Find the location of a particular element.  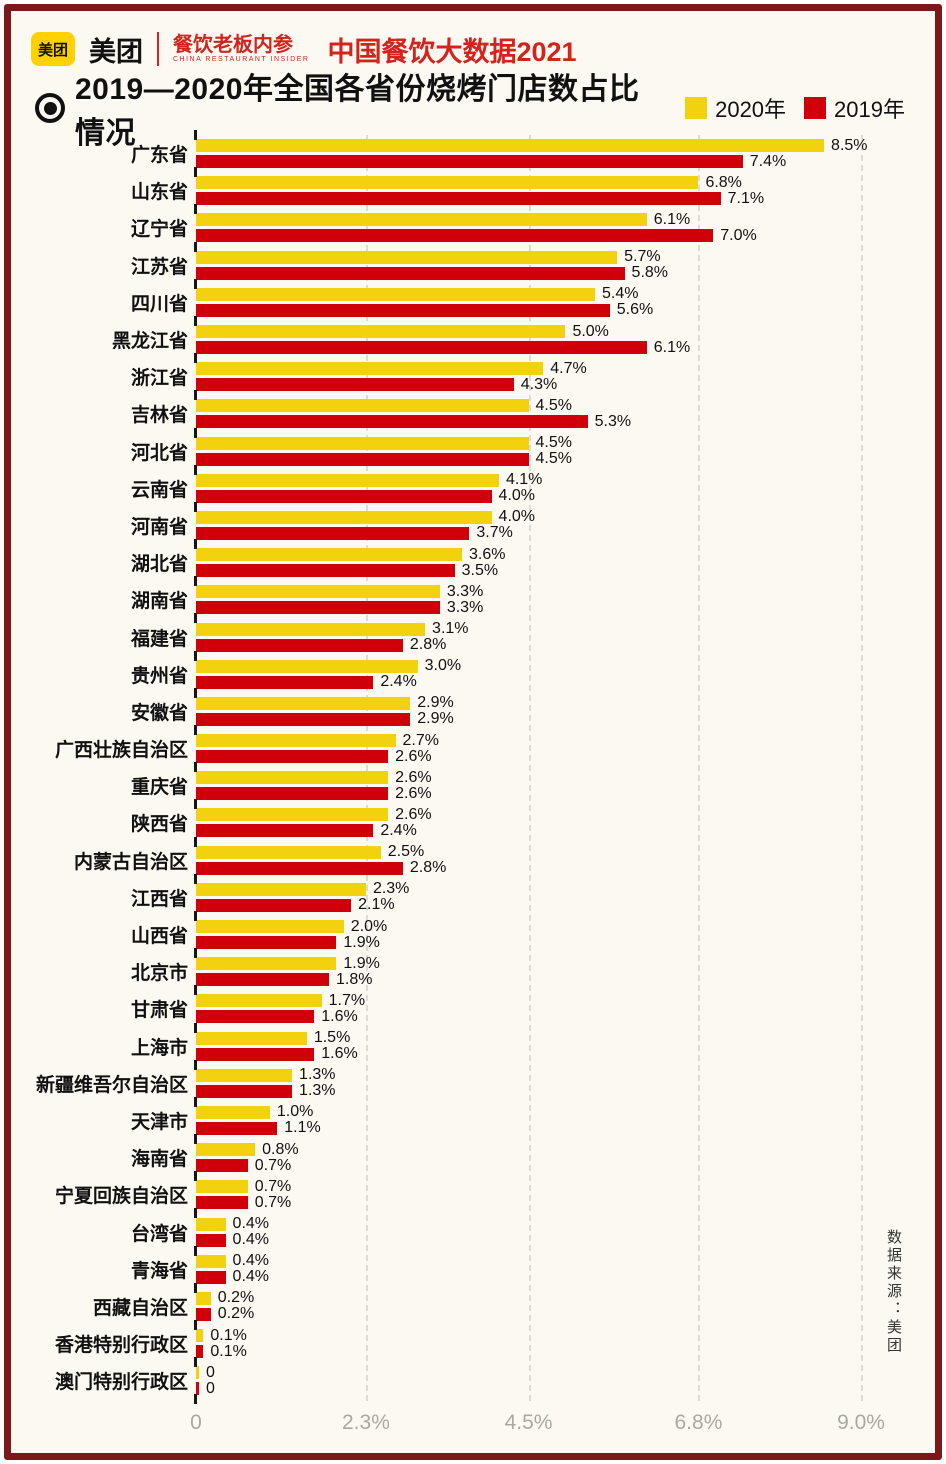

value-label: 1.9% is located at coordinates (361, 942).